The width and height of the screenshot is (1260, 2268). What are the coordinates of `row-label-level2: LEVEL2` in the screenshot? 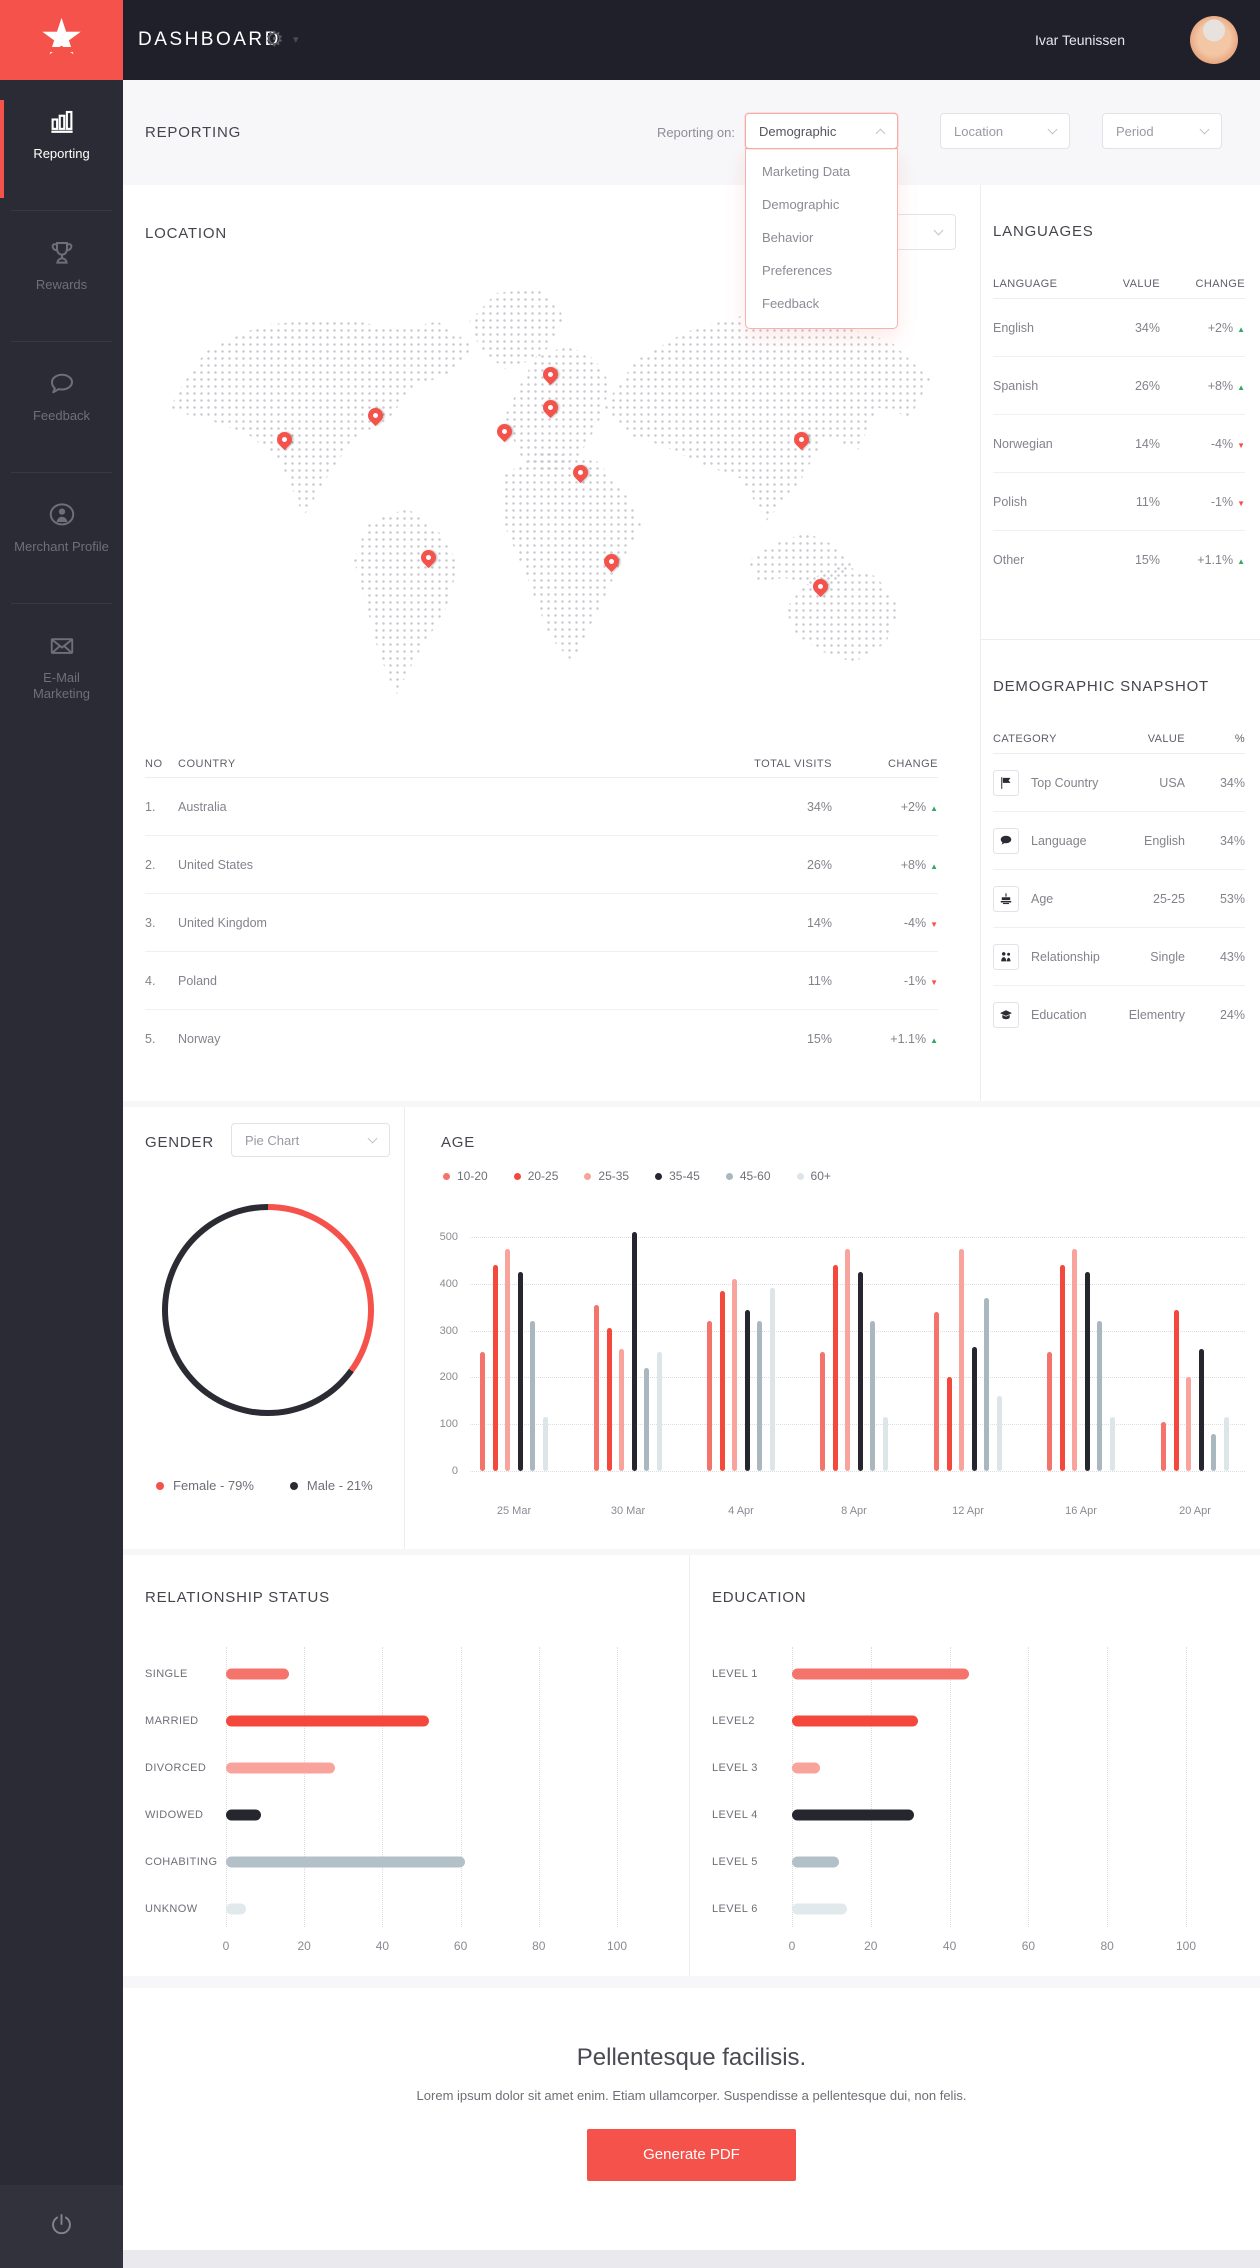 It's located at (733, 1721).